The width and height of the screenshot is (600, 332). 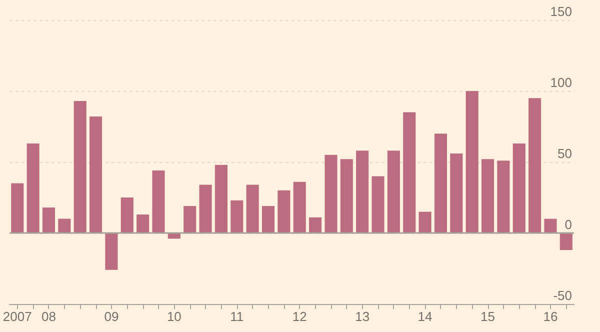 I want to click on y-tick-label: 50, so click(x=565, y=153).